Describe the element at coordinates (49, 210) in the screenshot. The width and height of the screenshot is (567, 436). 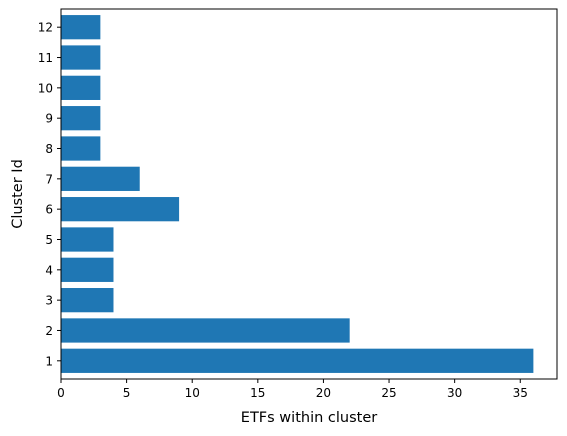
I see `y-tick-label: 6` at that location.